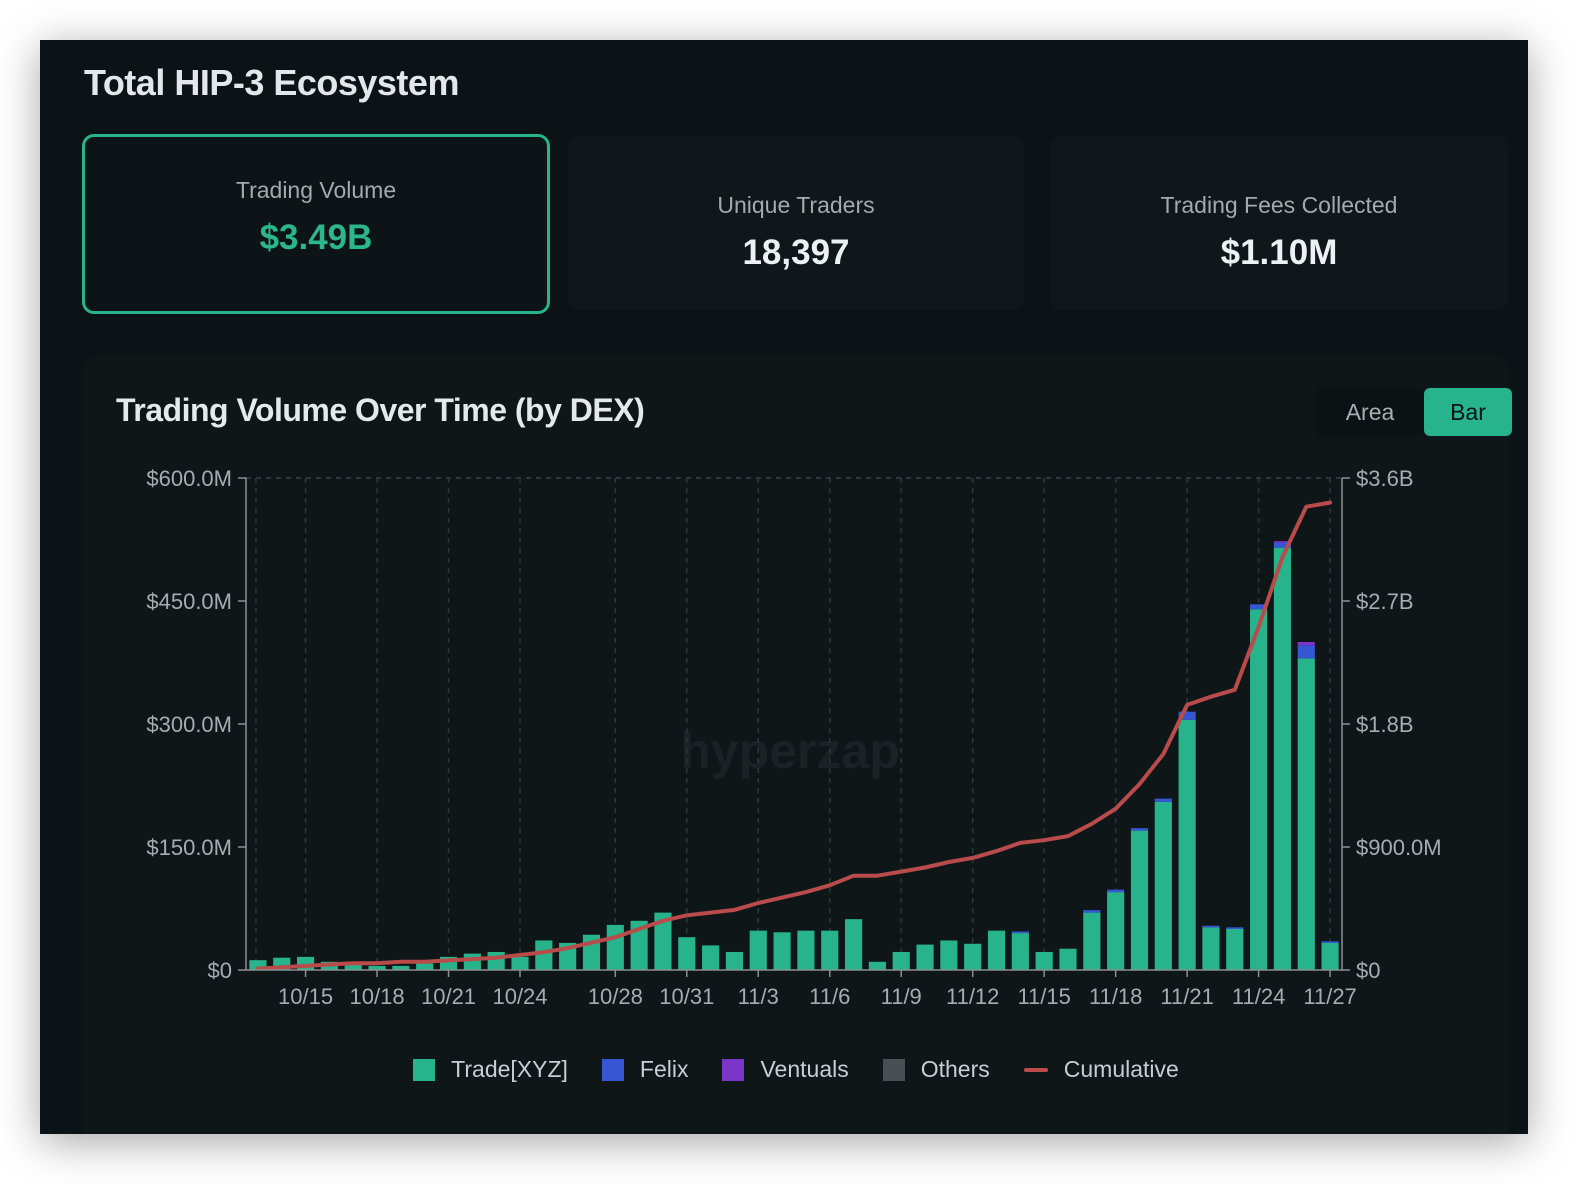 The height and width of the screenshot is (1184, 1580). I want to click on legend-label: Ventuals, so click(804, 1069).